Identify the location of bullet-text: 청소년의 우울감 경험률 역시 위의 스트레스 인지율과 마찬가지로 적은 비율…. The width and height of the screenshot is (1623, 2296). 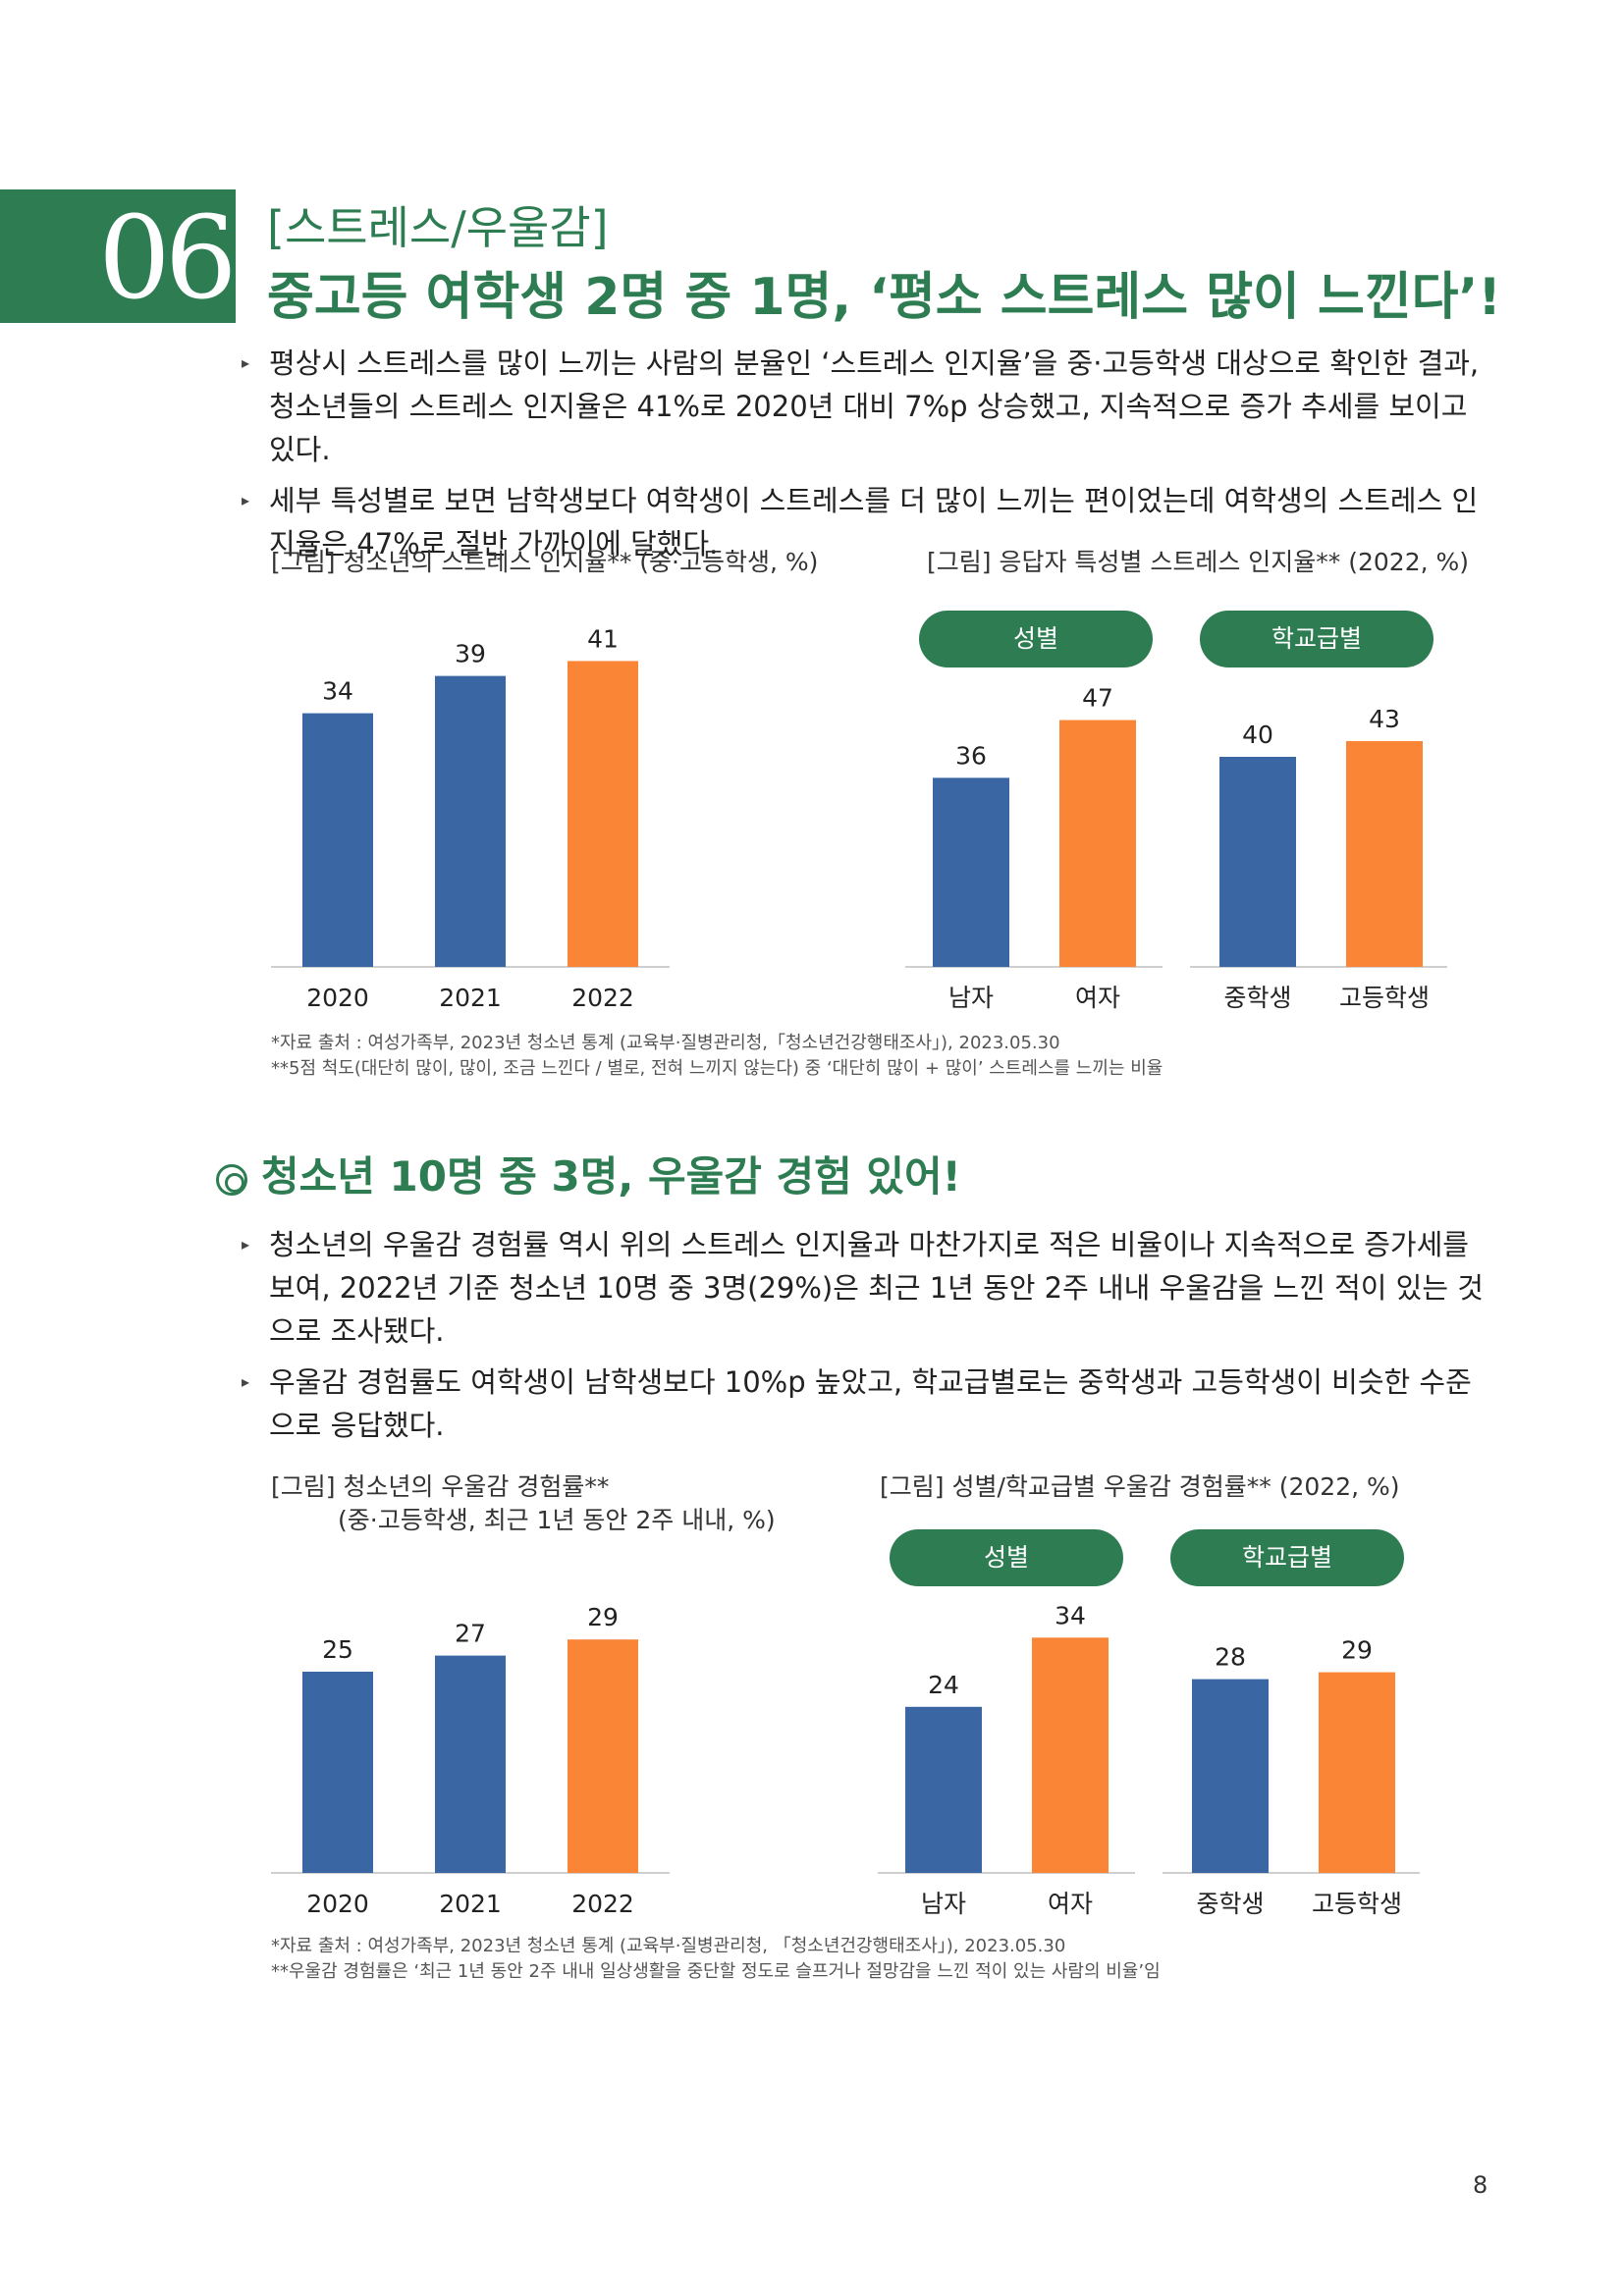
(876, 1288).